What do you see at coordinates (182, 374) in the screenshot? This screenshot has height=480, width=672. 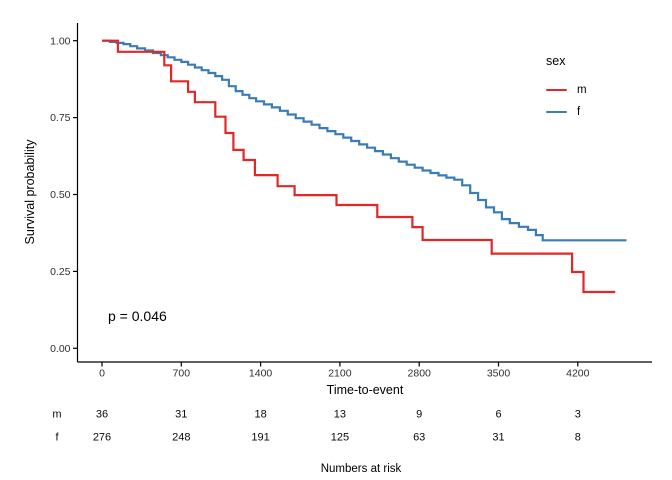 I see `x-tick-label: 700` at bounding box center [182, 374].